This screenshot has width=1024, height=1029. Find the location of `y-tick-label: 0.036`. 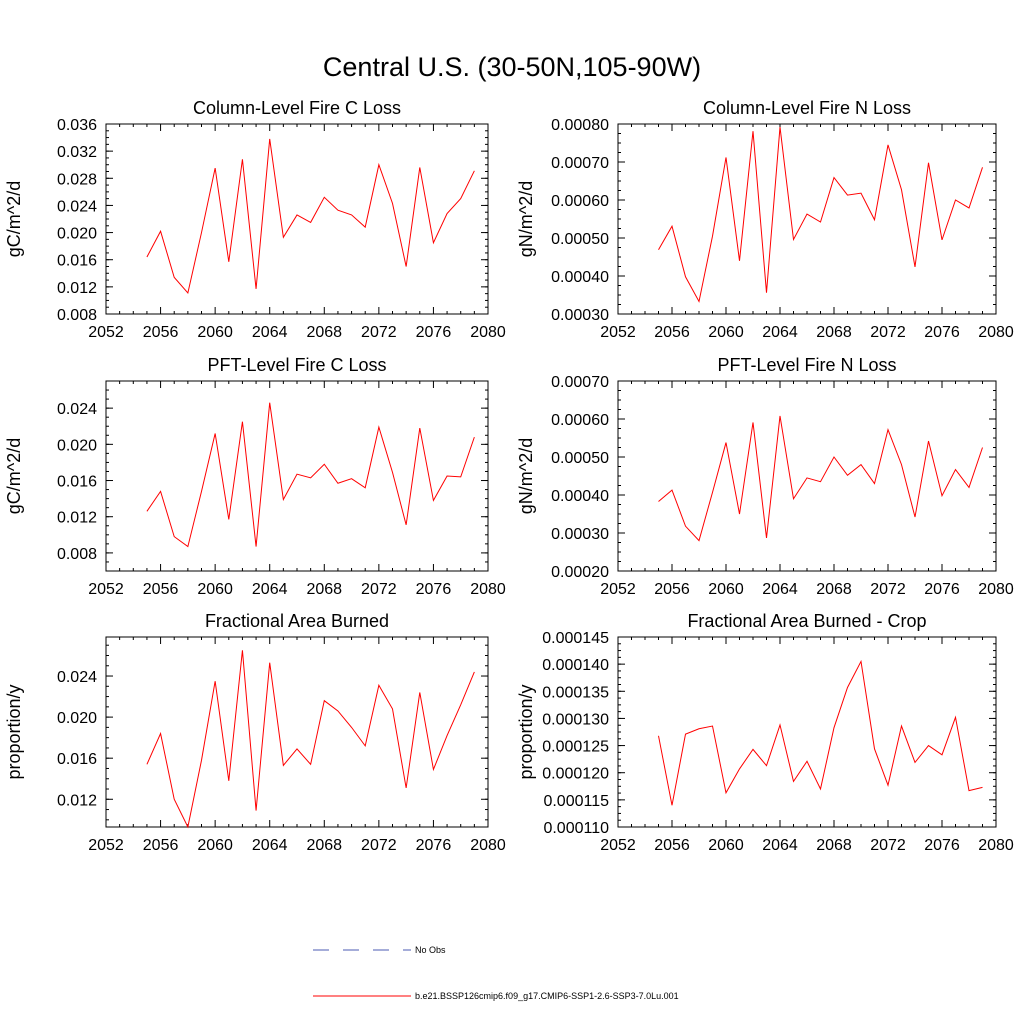

y-tick-label: 0.036 is located at coordinates (77, 125).